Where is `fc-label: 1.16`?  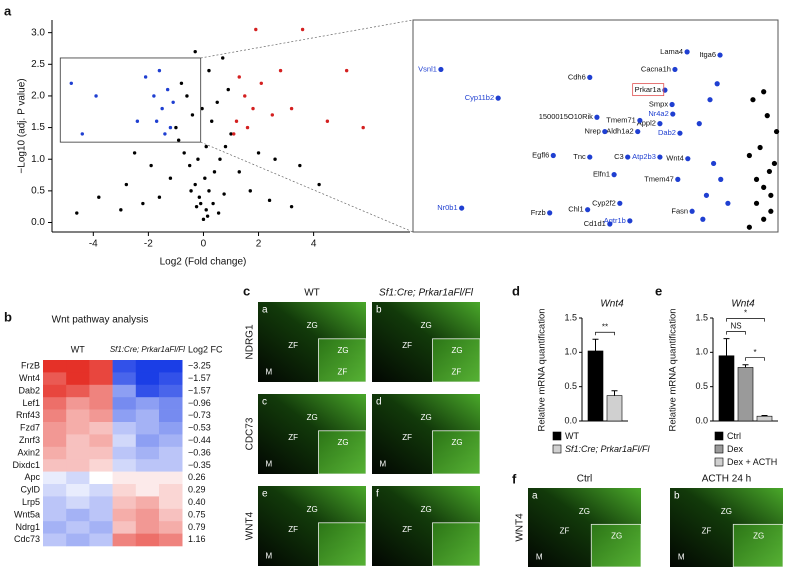
fc-label: 1.16 is located at coordinates (197, 539).